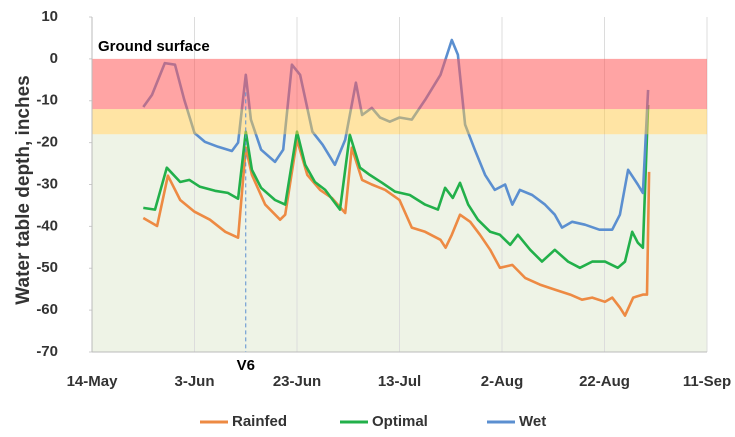  What do you see at coordinates (47, 100) in the screenshot?
I see `y-tick-label: -10` at bounding box center [47, 100].